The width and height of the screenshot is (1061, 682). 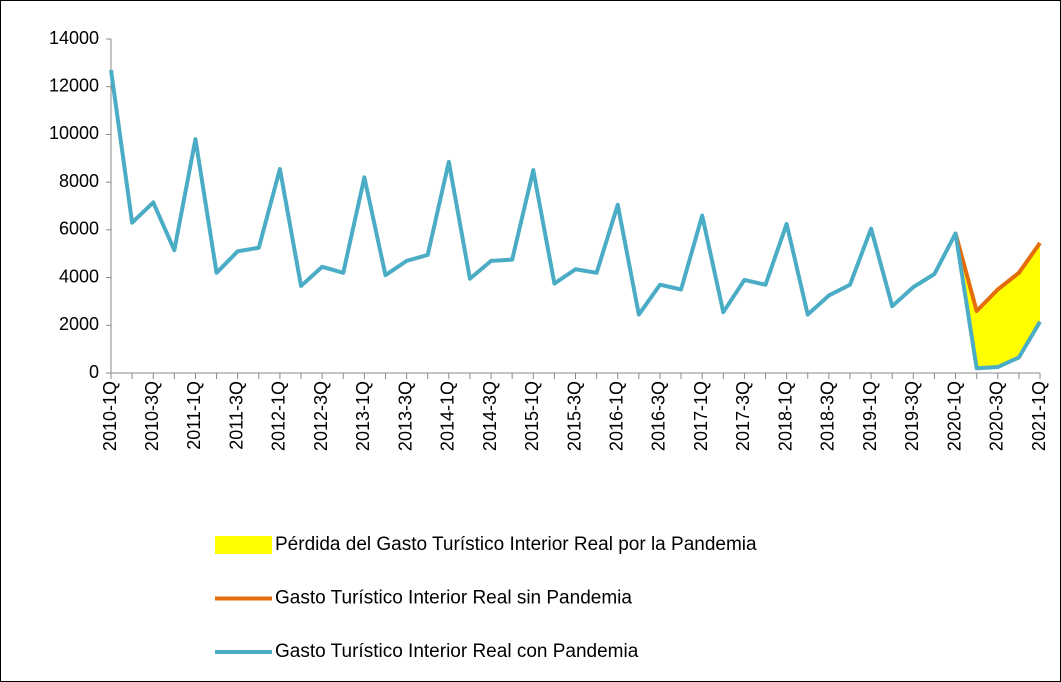 I want to click on x-tick-label: 2012-3Q, so click(x=321, y=416).